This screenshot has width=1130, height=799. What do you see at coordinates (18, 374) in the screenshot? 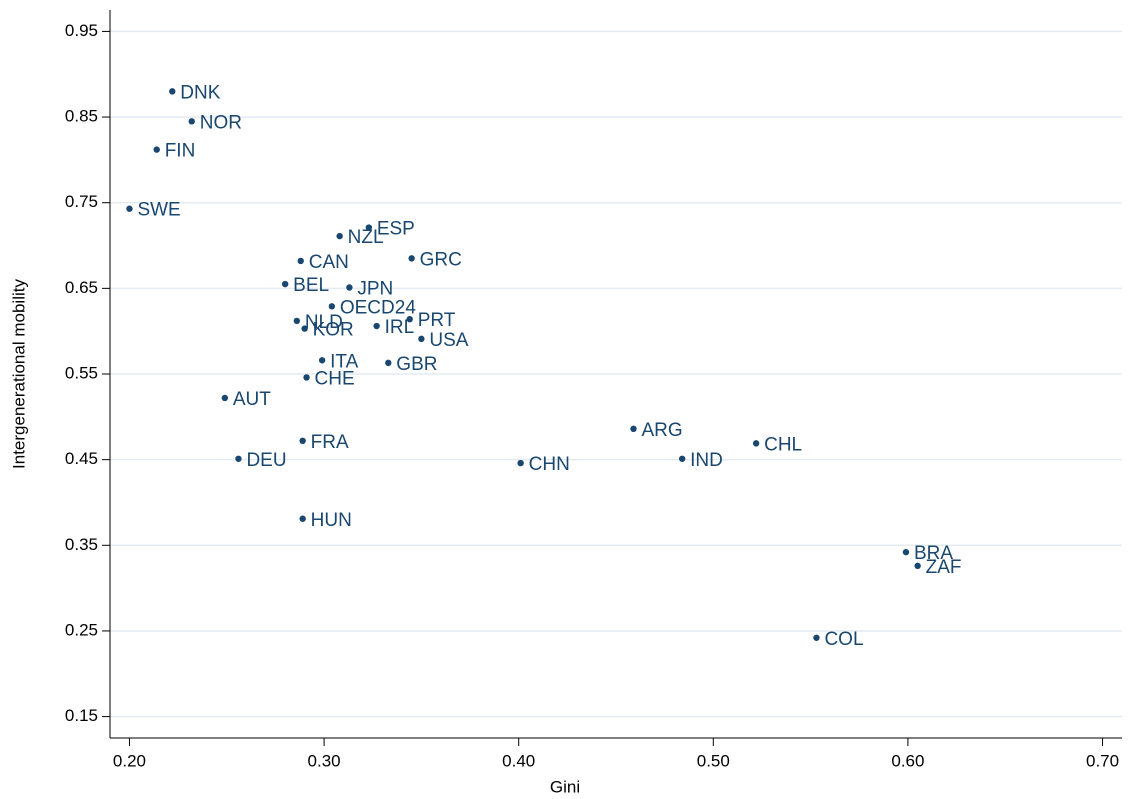
I see `y-axis-title: Intergenerational mobility` at bounding box center [18, 374].